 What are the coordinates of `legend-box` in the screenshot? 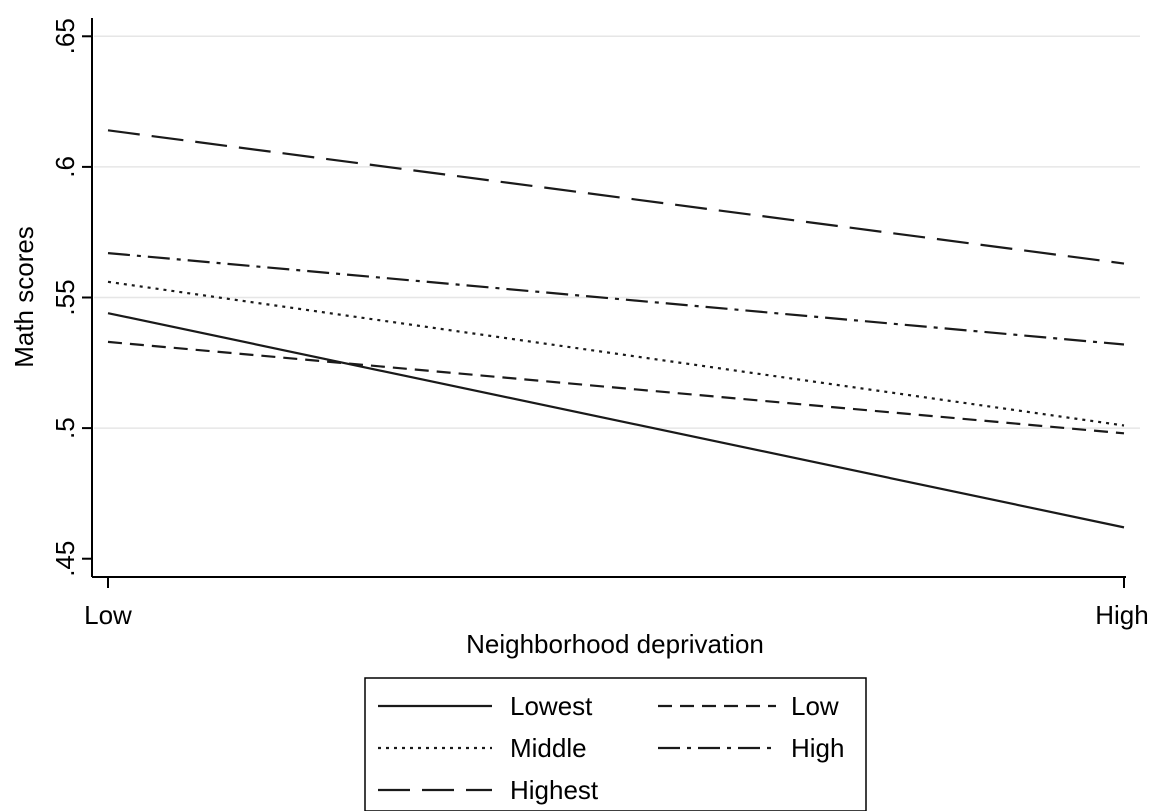 It's located at (615, 744).